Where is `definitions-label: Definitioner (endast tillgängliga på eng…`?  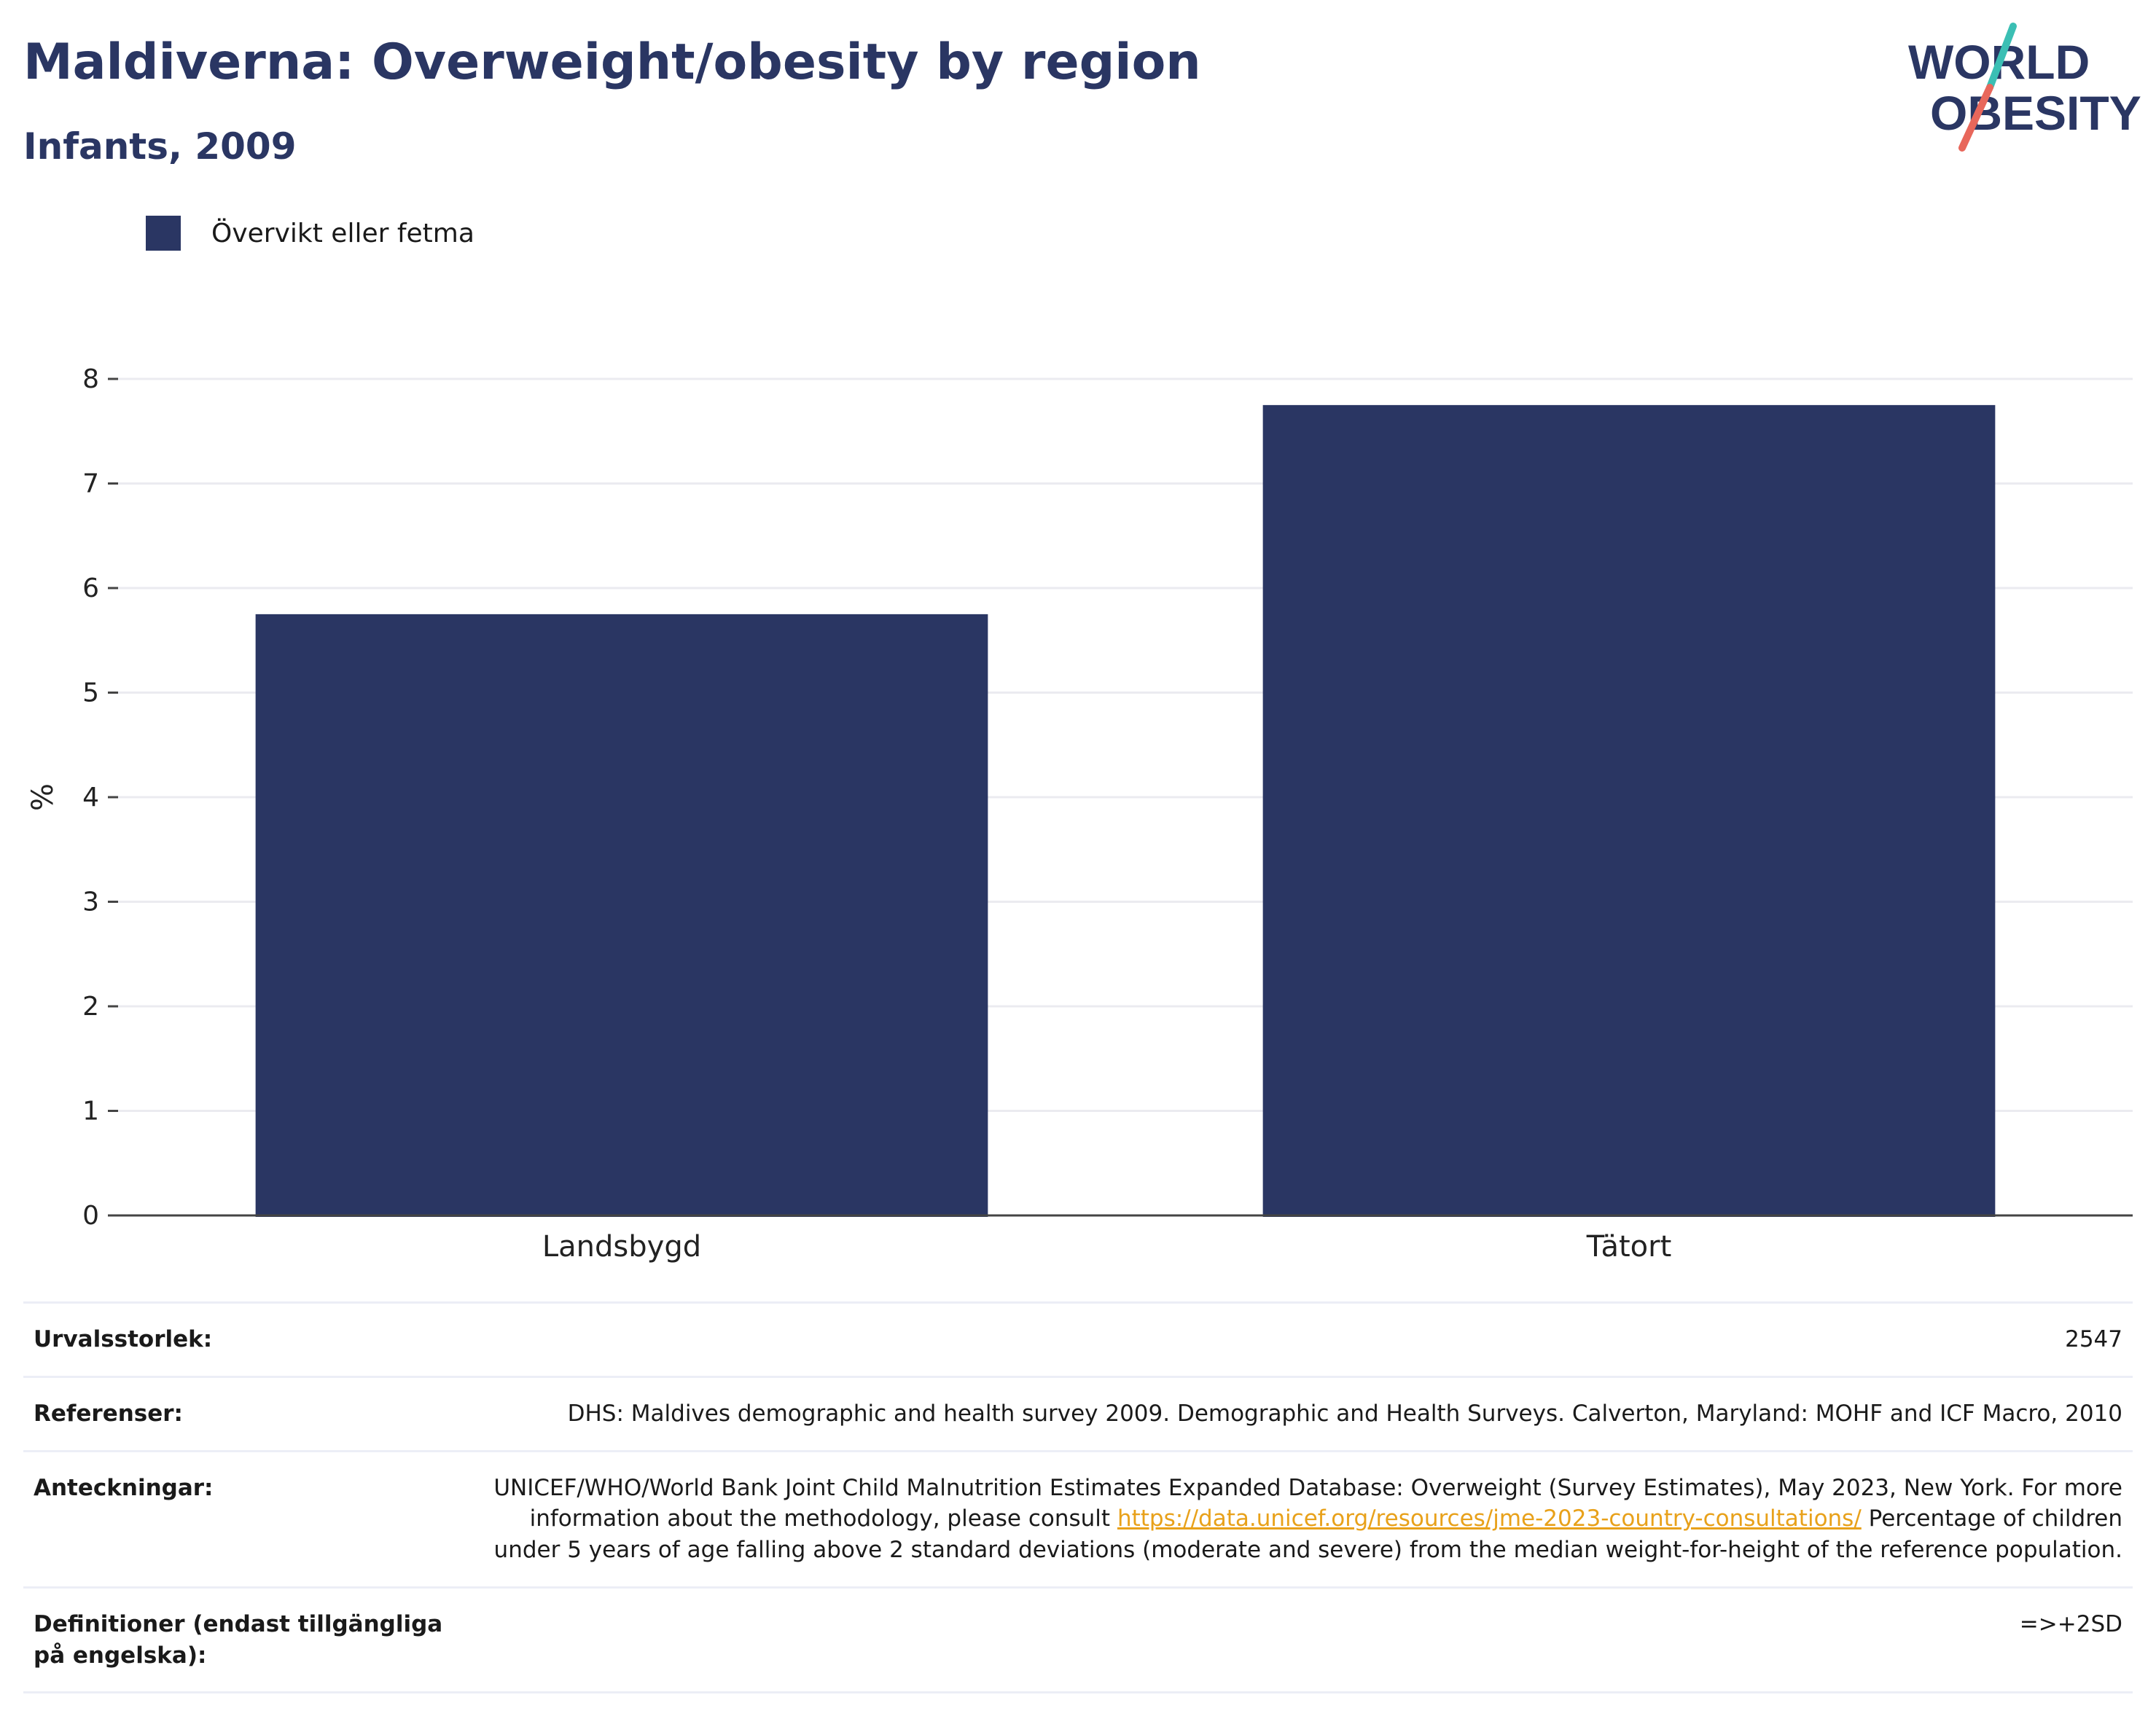 definitions-label: Definitioner (endast tillgängliga på eng… is located at coordinates (252, 1640).